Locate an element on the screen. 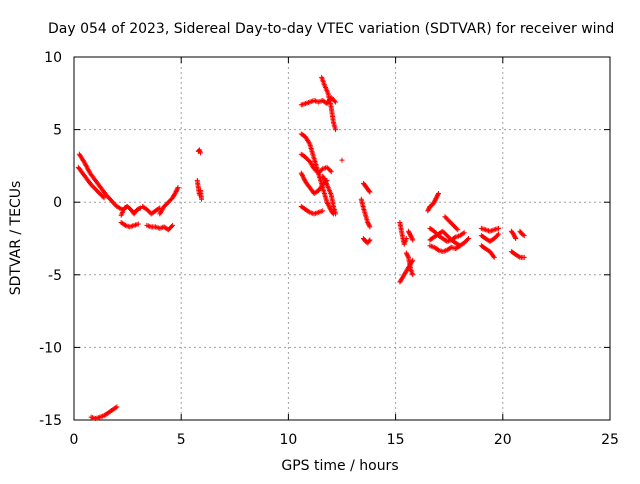 The height and width of the screenshot is (484, 640). y-tick-label-3: -5 is located at coordinates (55, 276).